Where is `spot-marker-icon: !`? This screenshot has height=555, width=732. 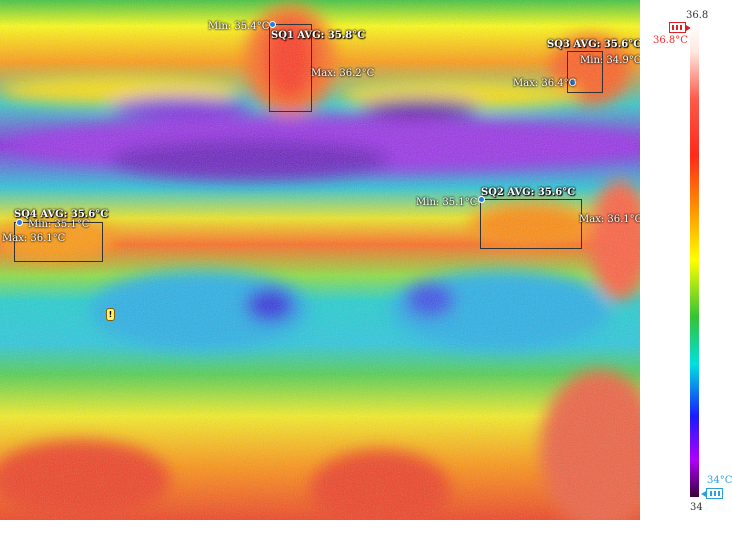 spot-marker-icon: ! is located at coordinates (110, 314).